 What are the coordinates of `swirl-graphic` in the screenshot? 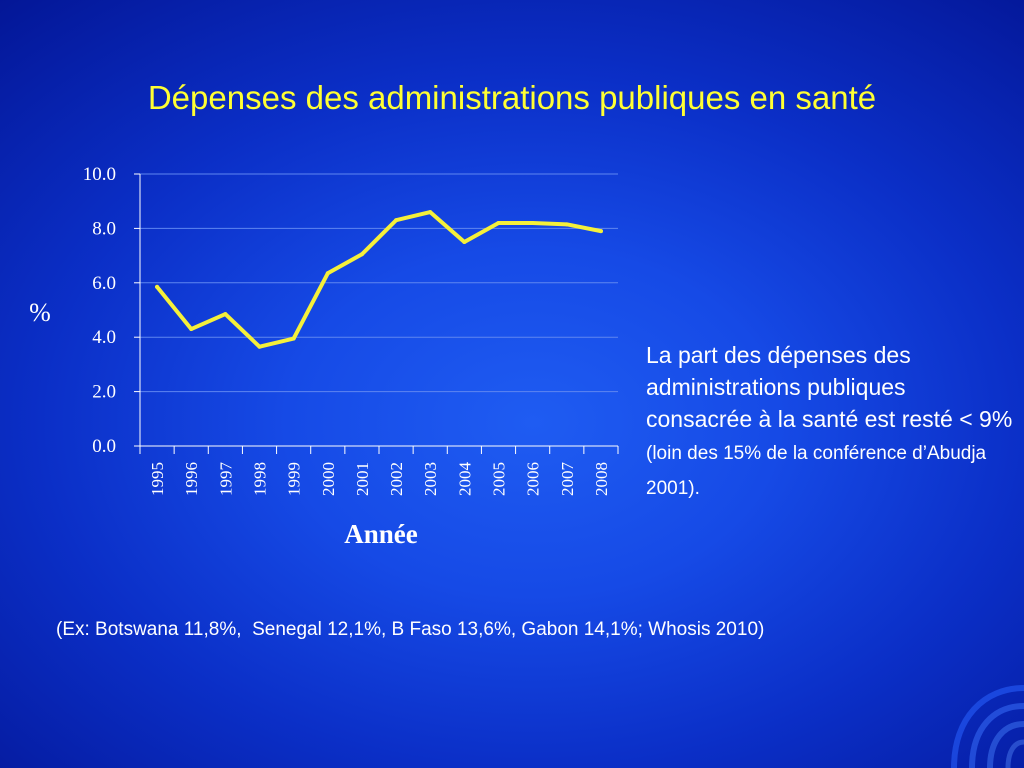 It's located at (987, 726).